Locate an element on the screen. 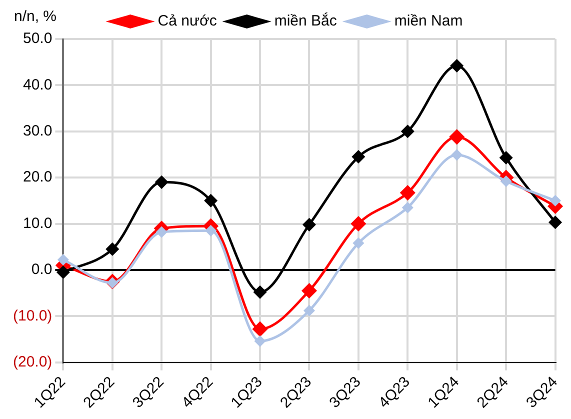  y-tick-label: (20.0) is located at coordinates (32, 361).